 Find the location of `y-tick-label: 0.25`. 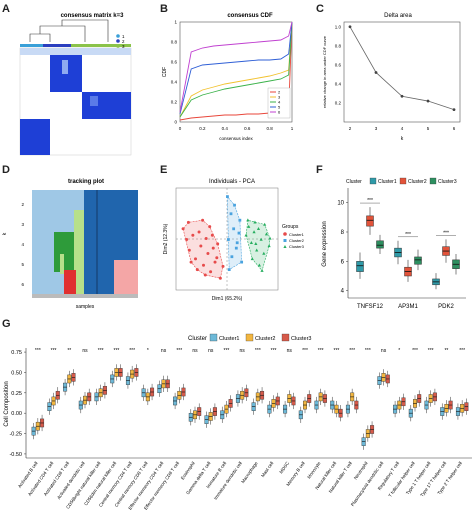

y-tick-label: 0.25 is located at coordinates (16, 394).